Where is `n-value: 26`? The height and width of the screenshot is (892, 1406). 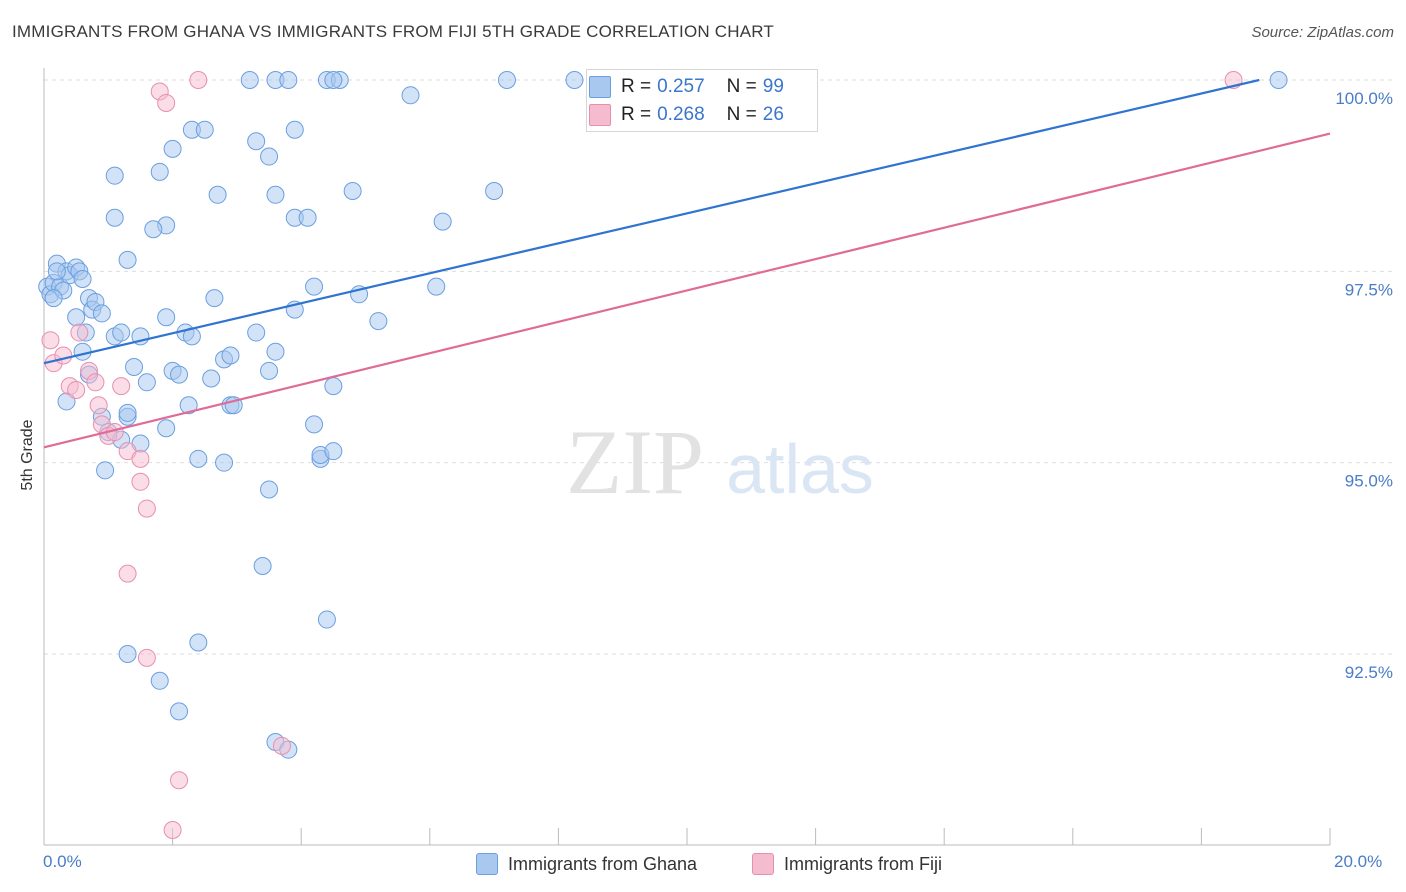 n-value: 26 is located at coordinates (773, 114).